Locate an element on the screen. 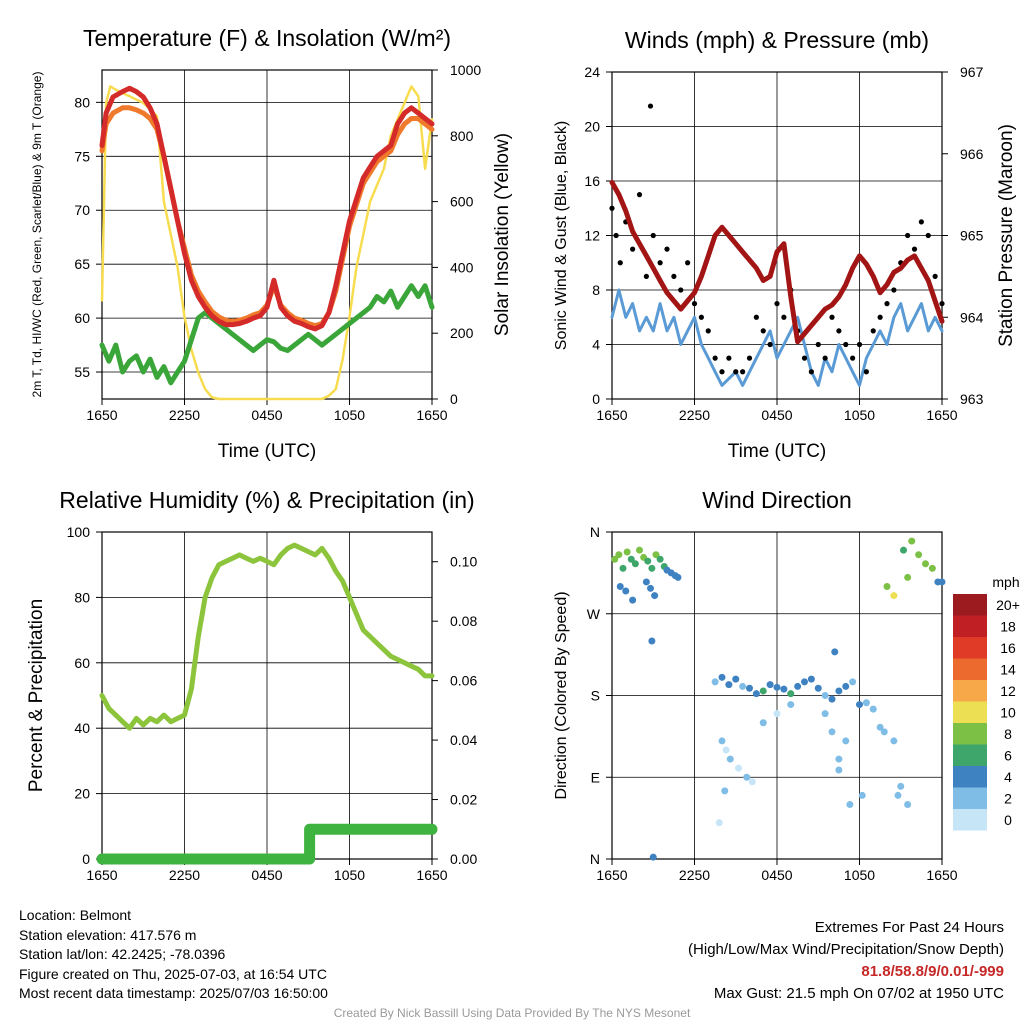 Image resolution: width=1024 pixels, height=1024 pixels. wind-ytick-label: 4 is located at coordinates (596, 345).